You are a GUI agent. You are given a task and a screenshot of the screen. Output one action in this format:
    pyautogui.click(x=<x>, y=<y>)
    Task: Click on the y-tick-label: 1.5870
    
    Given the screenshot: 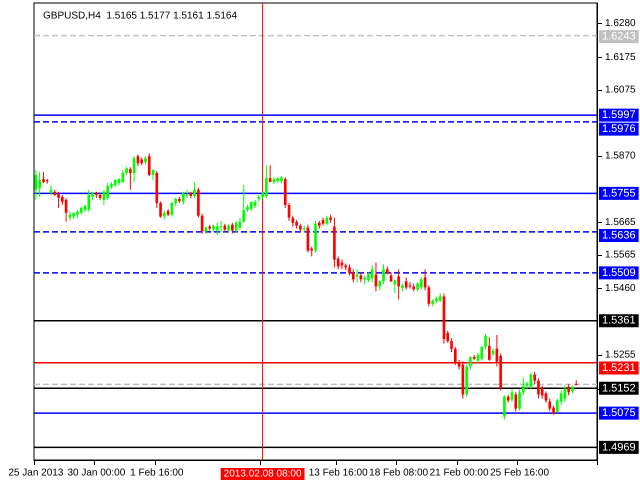 What is the action you would take?
    pyautogui.click(x=620, y=156)
    